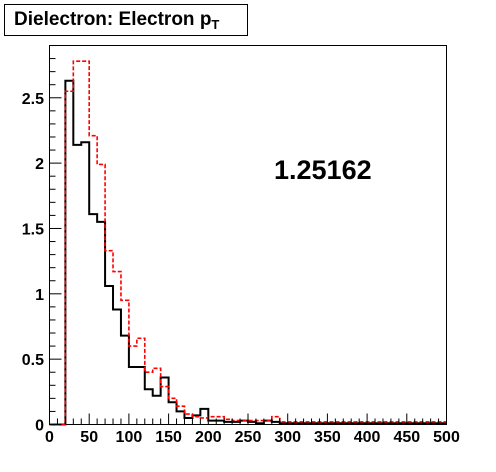 The width and height of the screenshot is (496, 472). Describe the element at coordinates (406, 437) in the screenshot. I see `x-tick-label: 450` at that location.